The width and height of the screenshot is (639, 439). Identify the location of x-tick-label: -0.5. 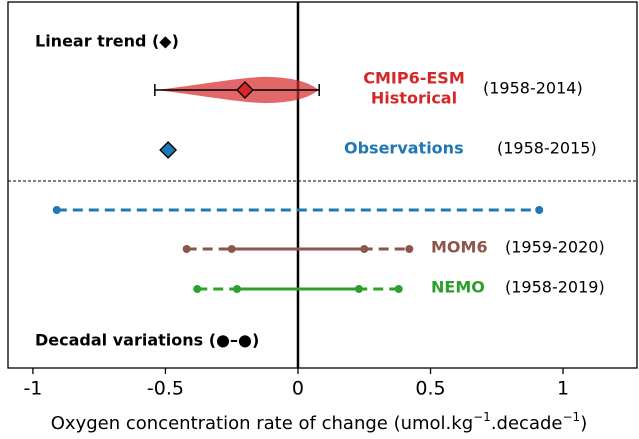
(165, 389).